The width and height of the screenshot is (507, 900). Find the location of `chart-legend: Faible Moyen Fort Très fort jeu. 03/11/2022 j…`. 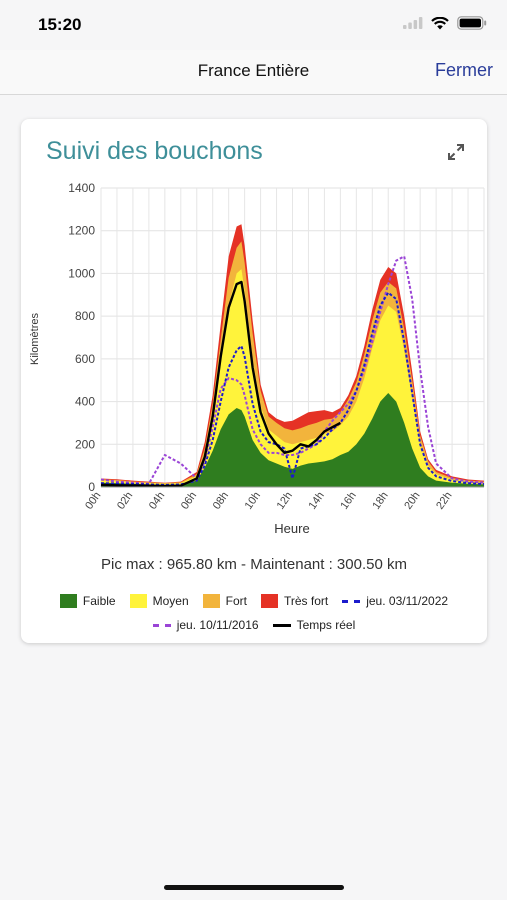

chart-legend: Faible Moyen Fort Très fort jeu. 03/11/2022 j… is located at coordinates (254, 613).